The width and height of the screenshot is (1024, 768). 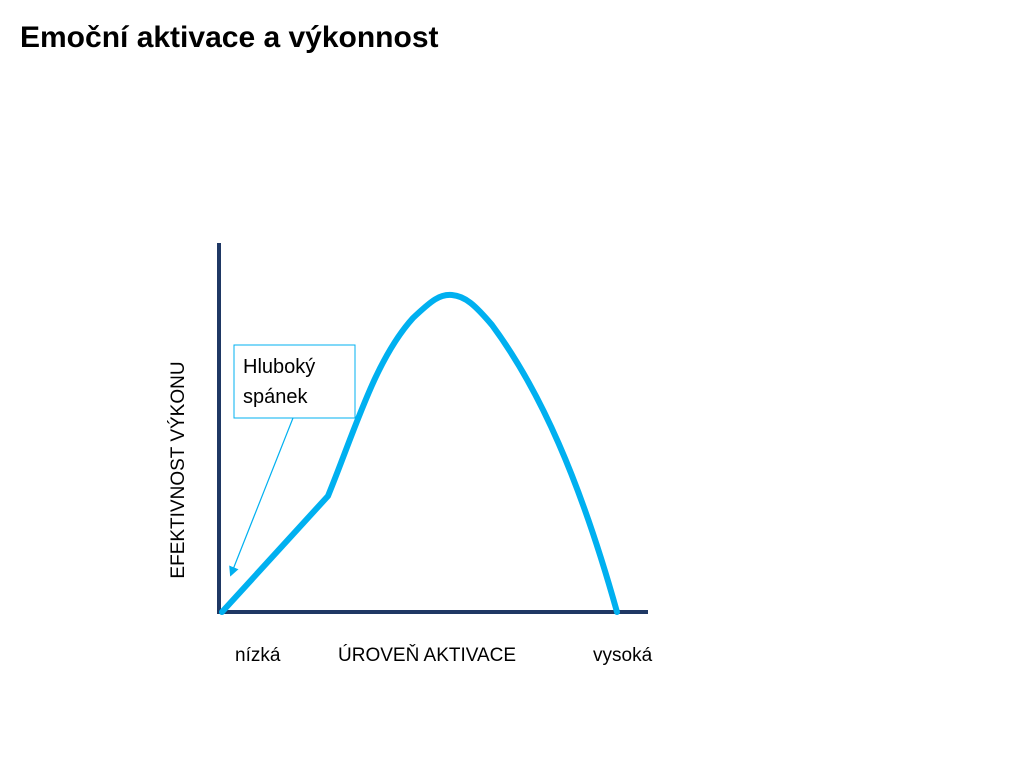 I want to click on y-axis-label: EFEKTIVNOST VÝKONU, so click(x=178, y=469).